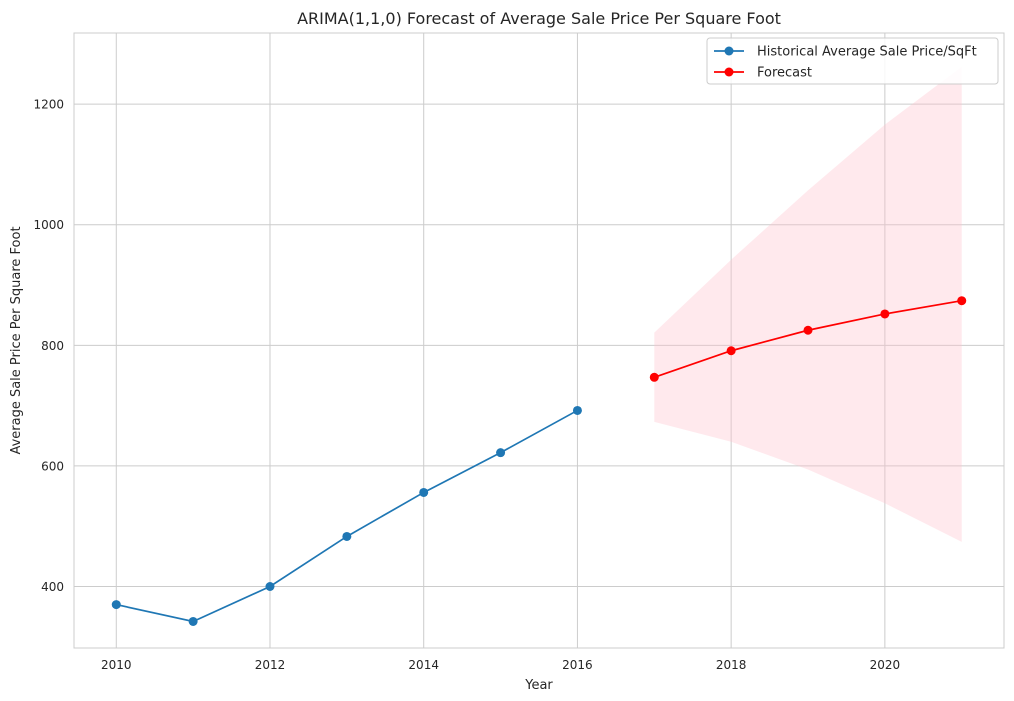 This screenshot has height=701, width=1014. Describe the element at coordinates (116, 665) in the screenshot. I see `x-tick-label: 2010` at that location.